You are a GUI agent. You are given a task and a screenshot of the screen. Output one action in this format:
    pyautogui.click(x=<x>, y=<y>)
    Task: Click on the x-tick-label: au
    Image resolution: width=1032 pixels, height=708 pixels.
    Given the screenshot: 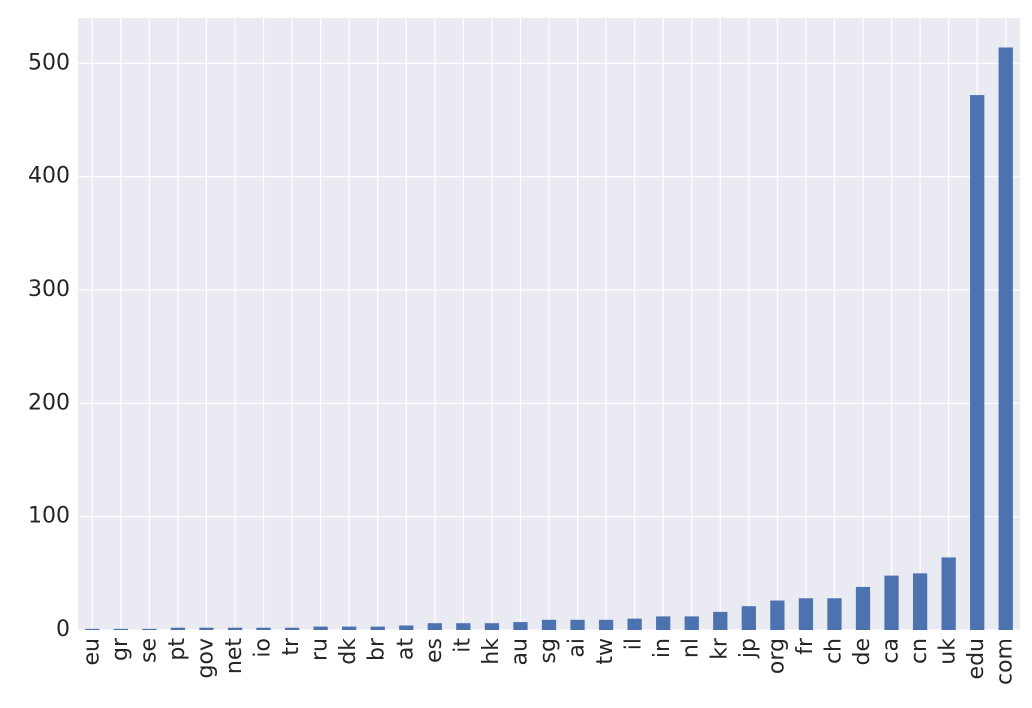 What is the action you would take?
    pyautogui.click(x=519, y=651)
    